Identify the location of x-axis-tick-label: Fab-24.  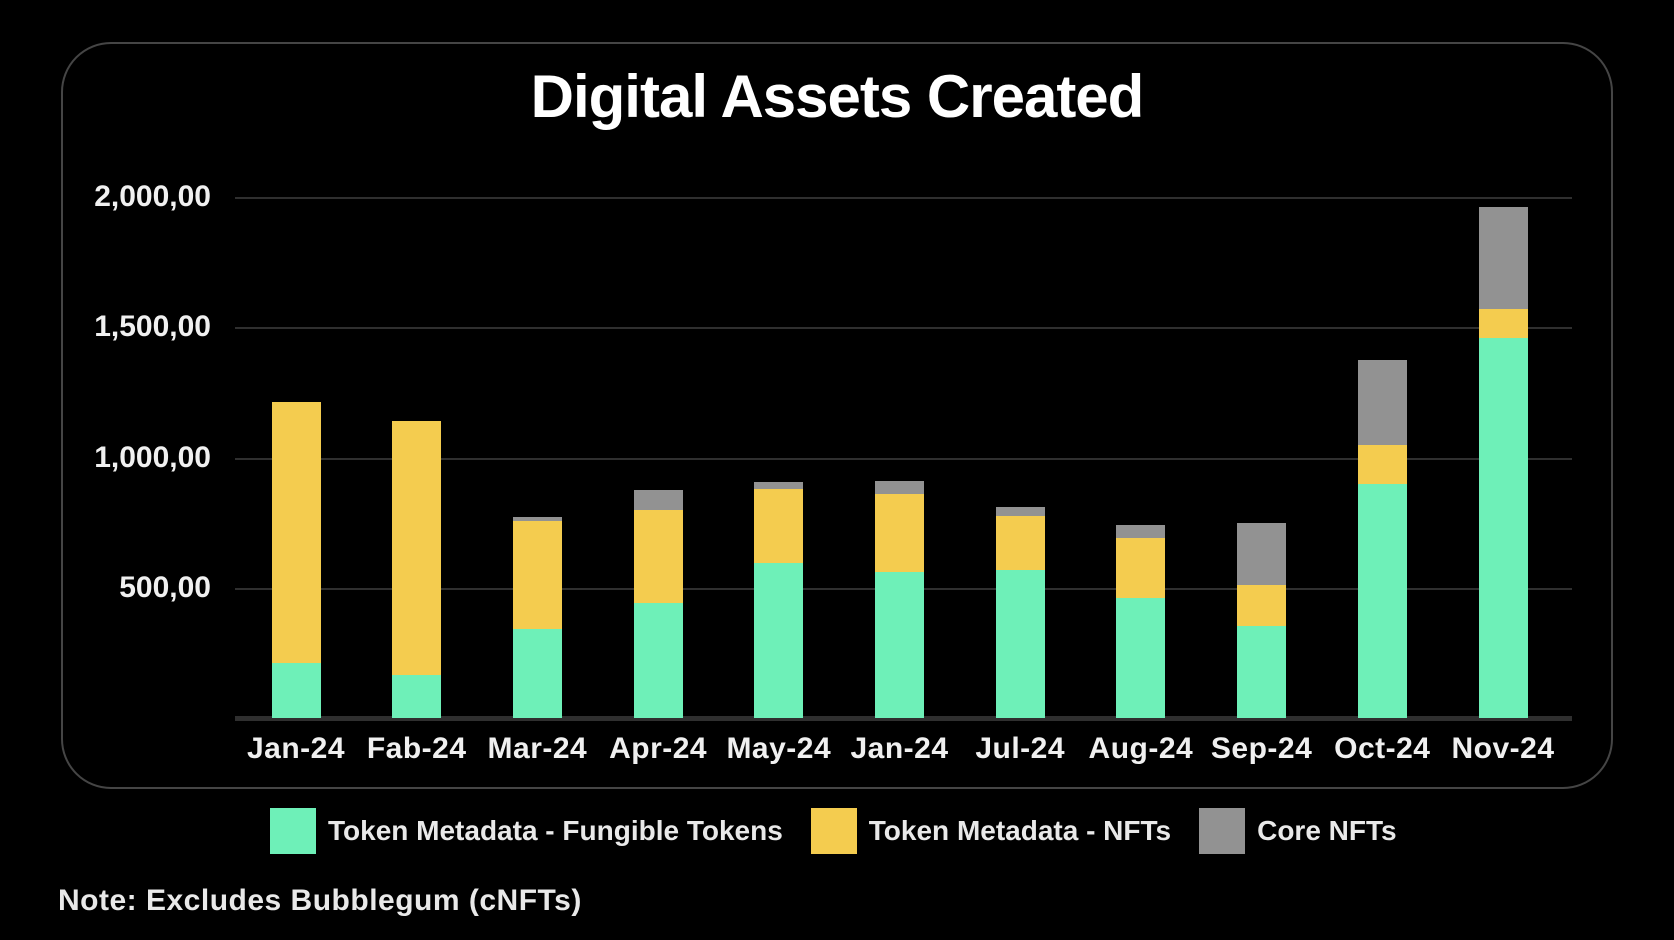
(416, 748).